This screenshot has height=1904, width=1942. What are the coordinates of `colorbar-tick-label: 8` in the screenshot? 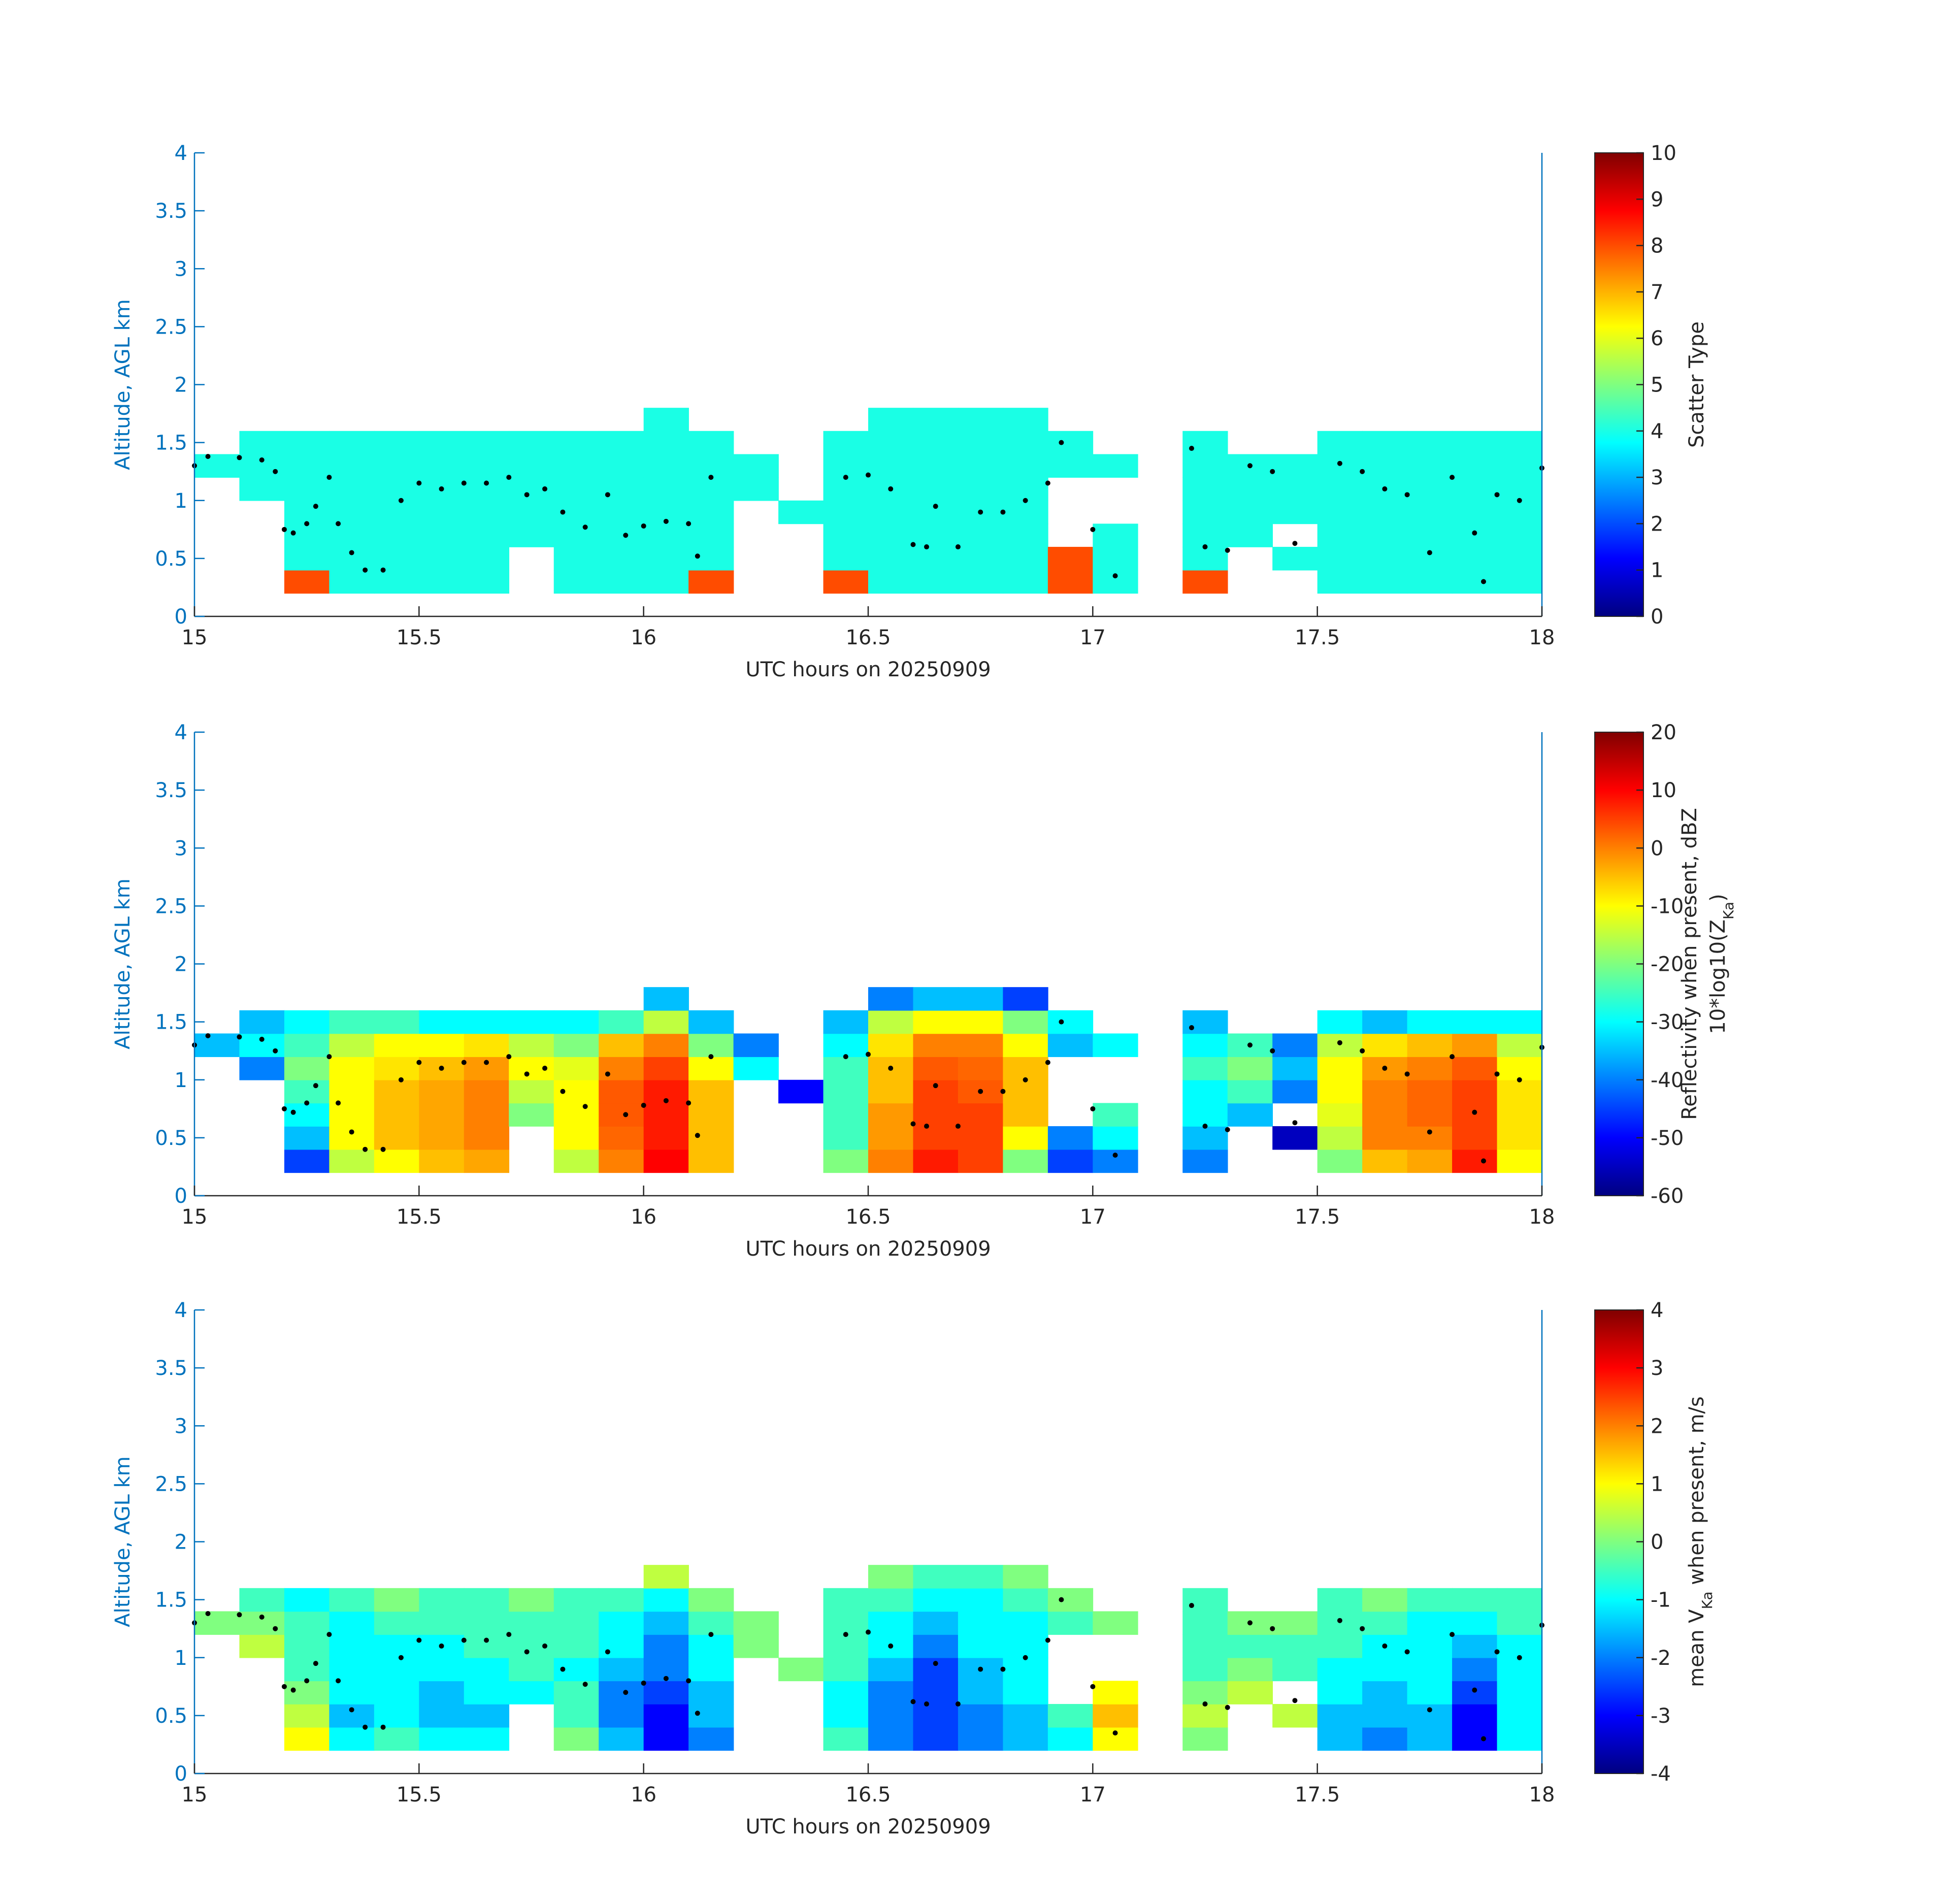 It's located at (1657, 247).